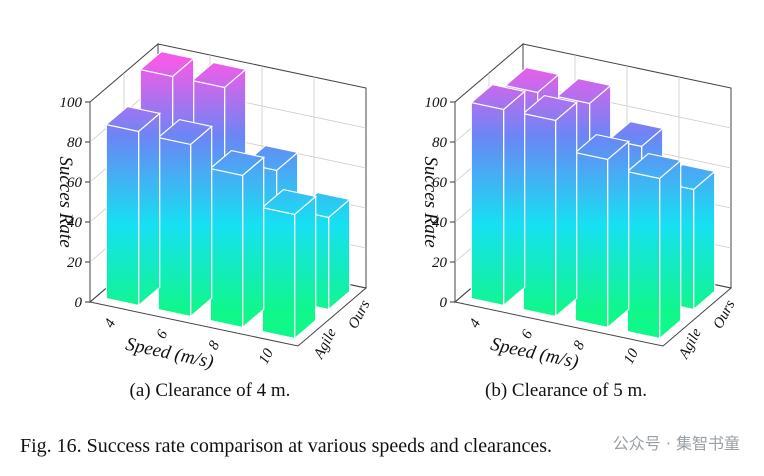  What do you see at coordinates (676, 443) in the screenshot?
I see `watermark: 公众号 · 集智书童` at bounding box center [676, 443].